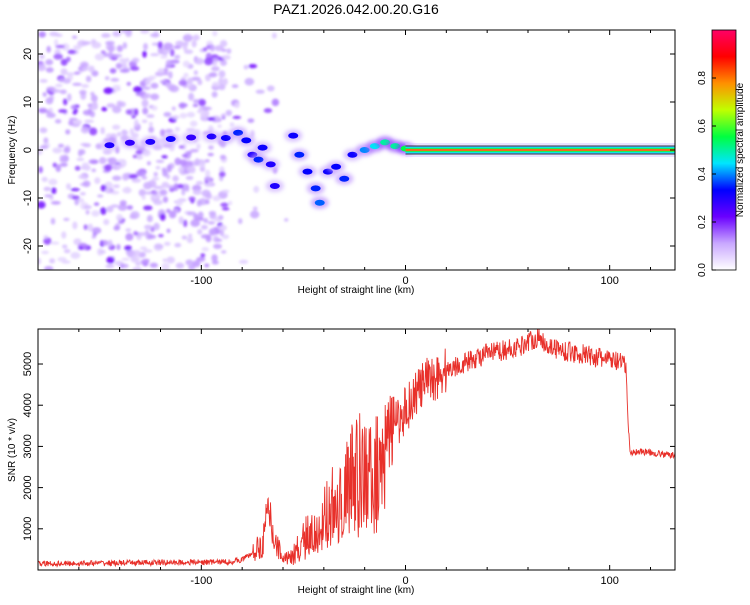 The image size is (750, 605). I want to click on y-tick-label: -10, so click(28, 198).